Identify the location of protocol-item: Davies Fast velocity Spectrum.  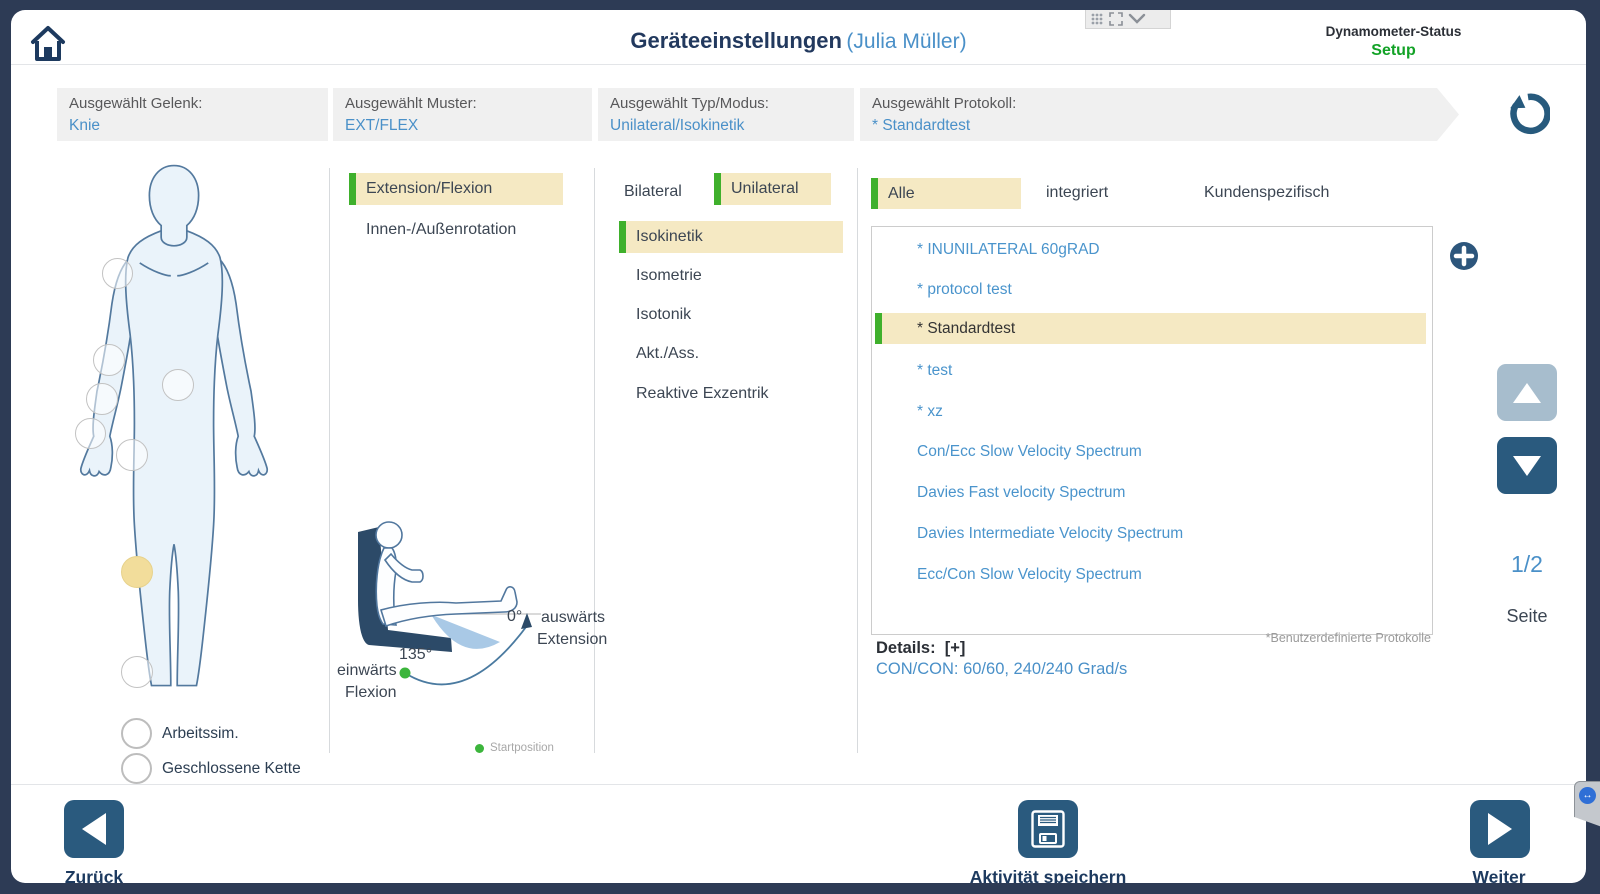
(1021, 492).